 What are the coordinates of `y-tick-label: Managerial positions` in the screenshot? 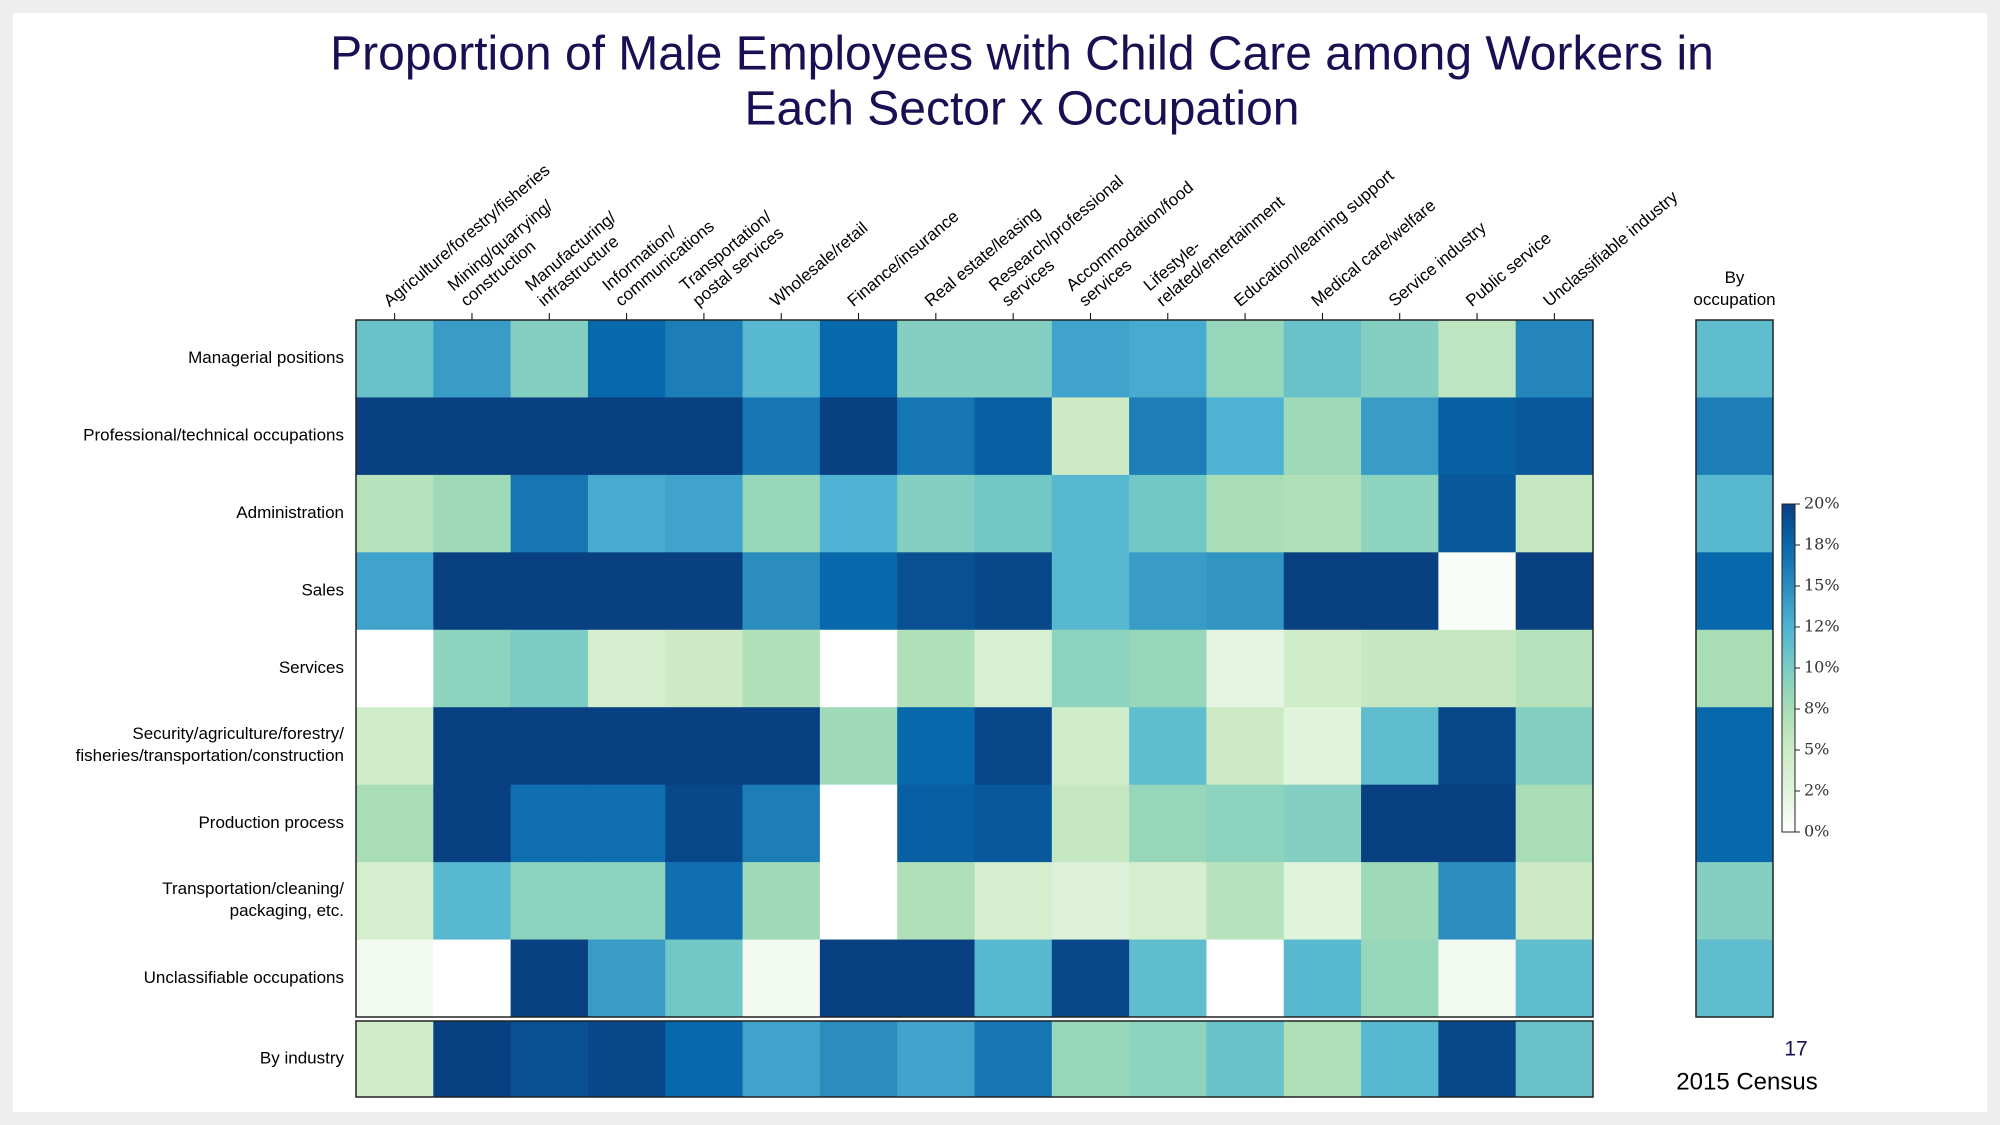 It's located at (266, 357).